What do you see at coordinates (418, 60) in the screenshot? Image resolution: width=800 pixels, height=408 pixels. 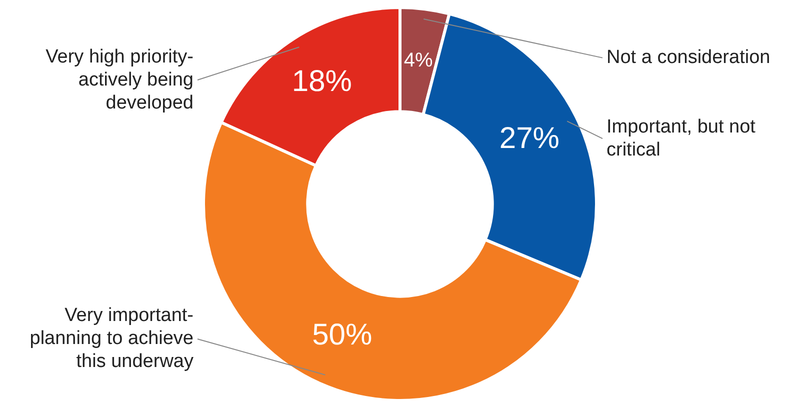 I see `data-label: 4%` at bounding box center [418, 60].